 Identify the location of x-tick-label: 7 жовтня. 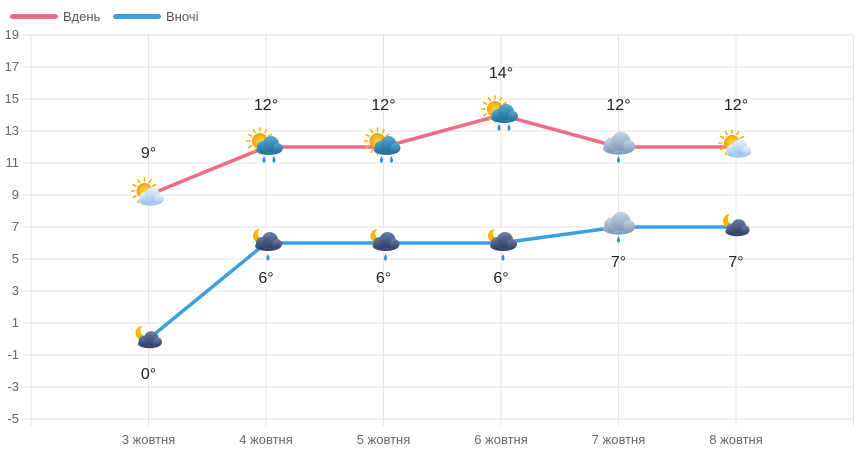
(619, 439).